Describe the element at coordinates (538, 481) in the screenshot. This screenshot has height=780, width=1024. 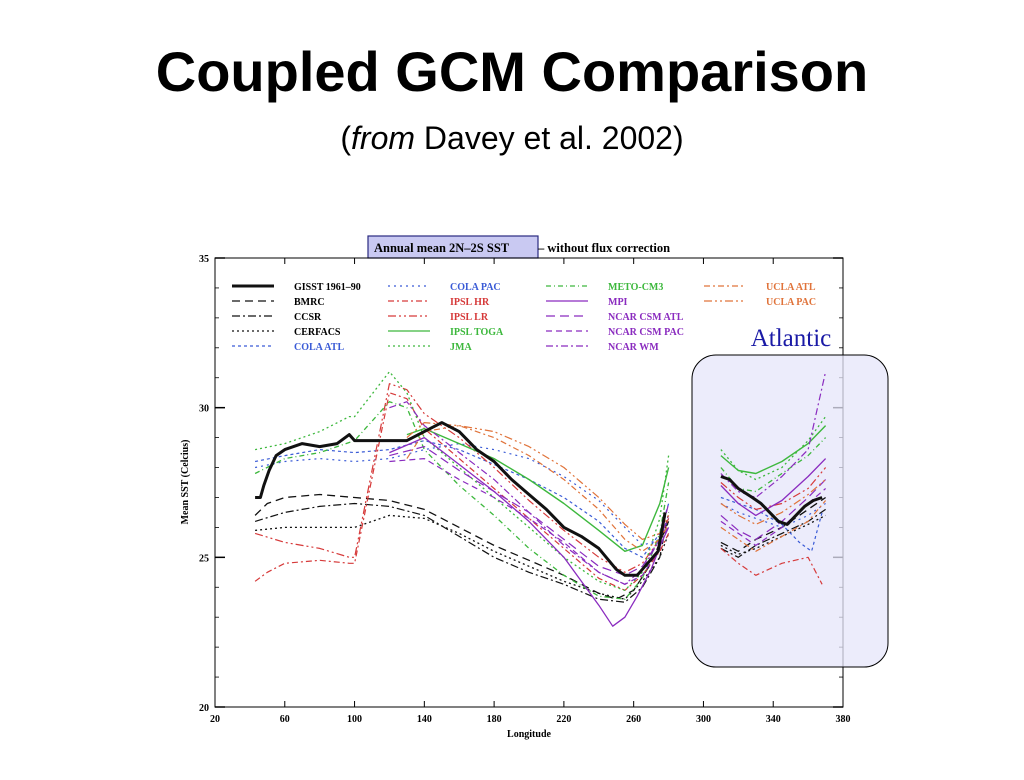
I see `series-line-ucla-pac-pacific` at that location.